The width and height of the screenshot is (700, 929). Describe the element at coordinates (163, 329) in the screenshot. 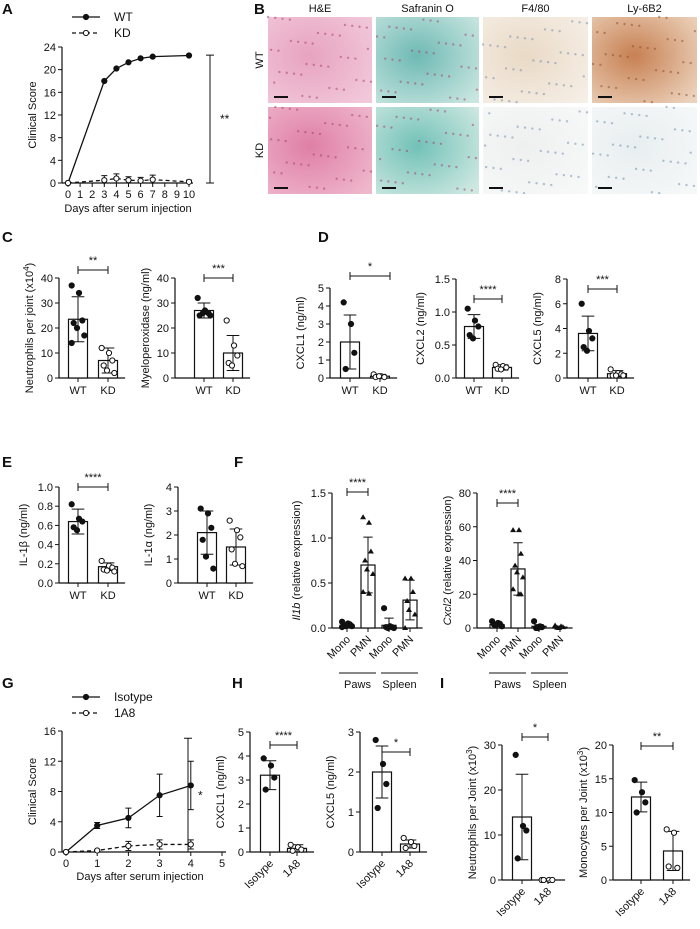

I see `y-tick-label: 20` at that location.